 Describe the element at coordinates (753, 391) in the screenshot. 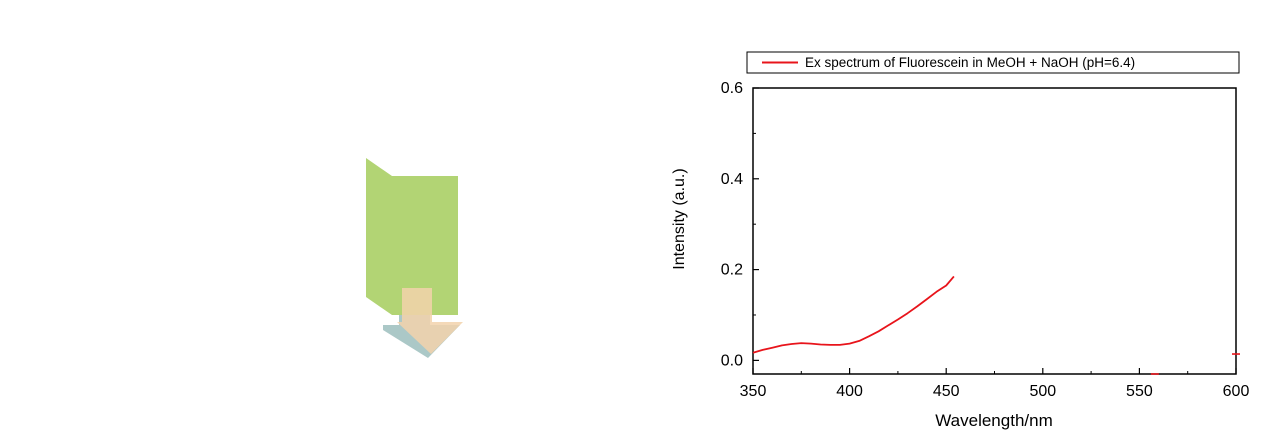

I see `x-tick-label: 350` at that location.